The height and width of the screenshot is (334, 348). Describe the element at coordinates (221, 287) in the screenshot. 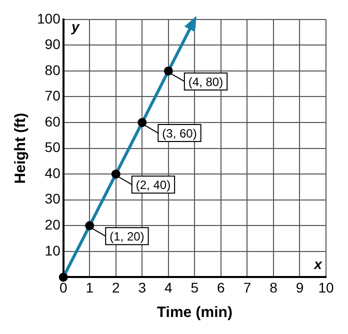

I see `x-tick-label: 6` at that location.